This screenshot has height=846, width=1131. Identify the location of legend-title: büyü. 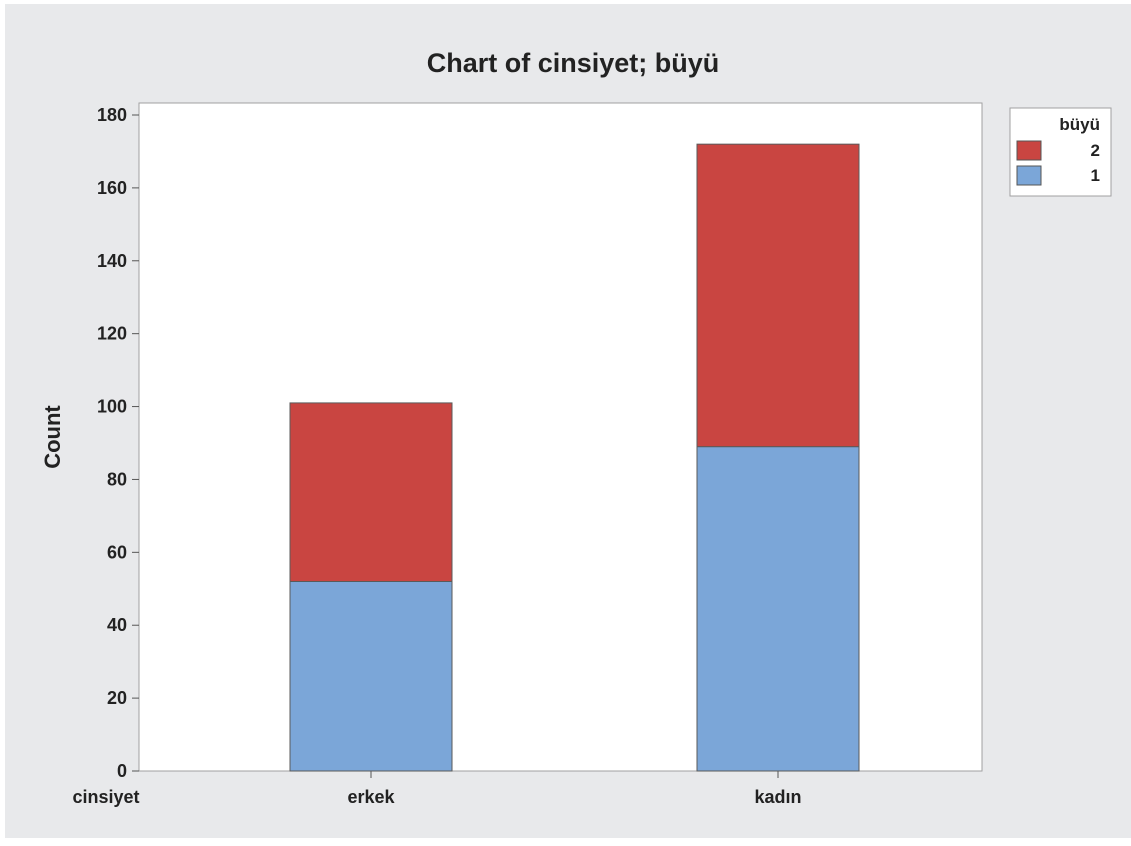
(1079, 124).